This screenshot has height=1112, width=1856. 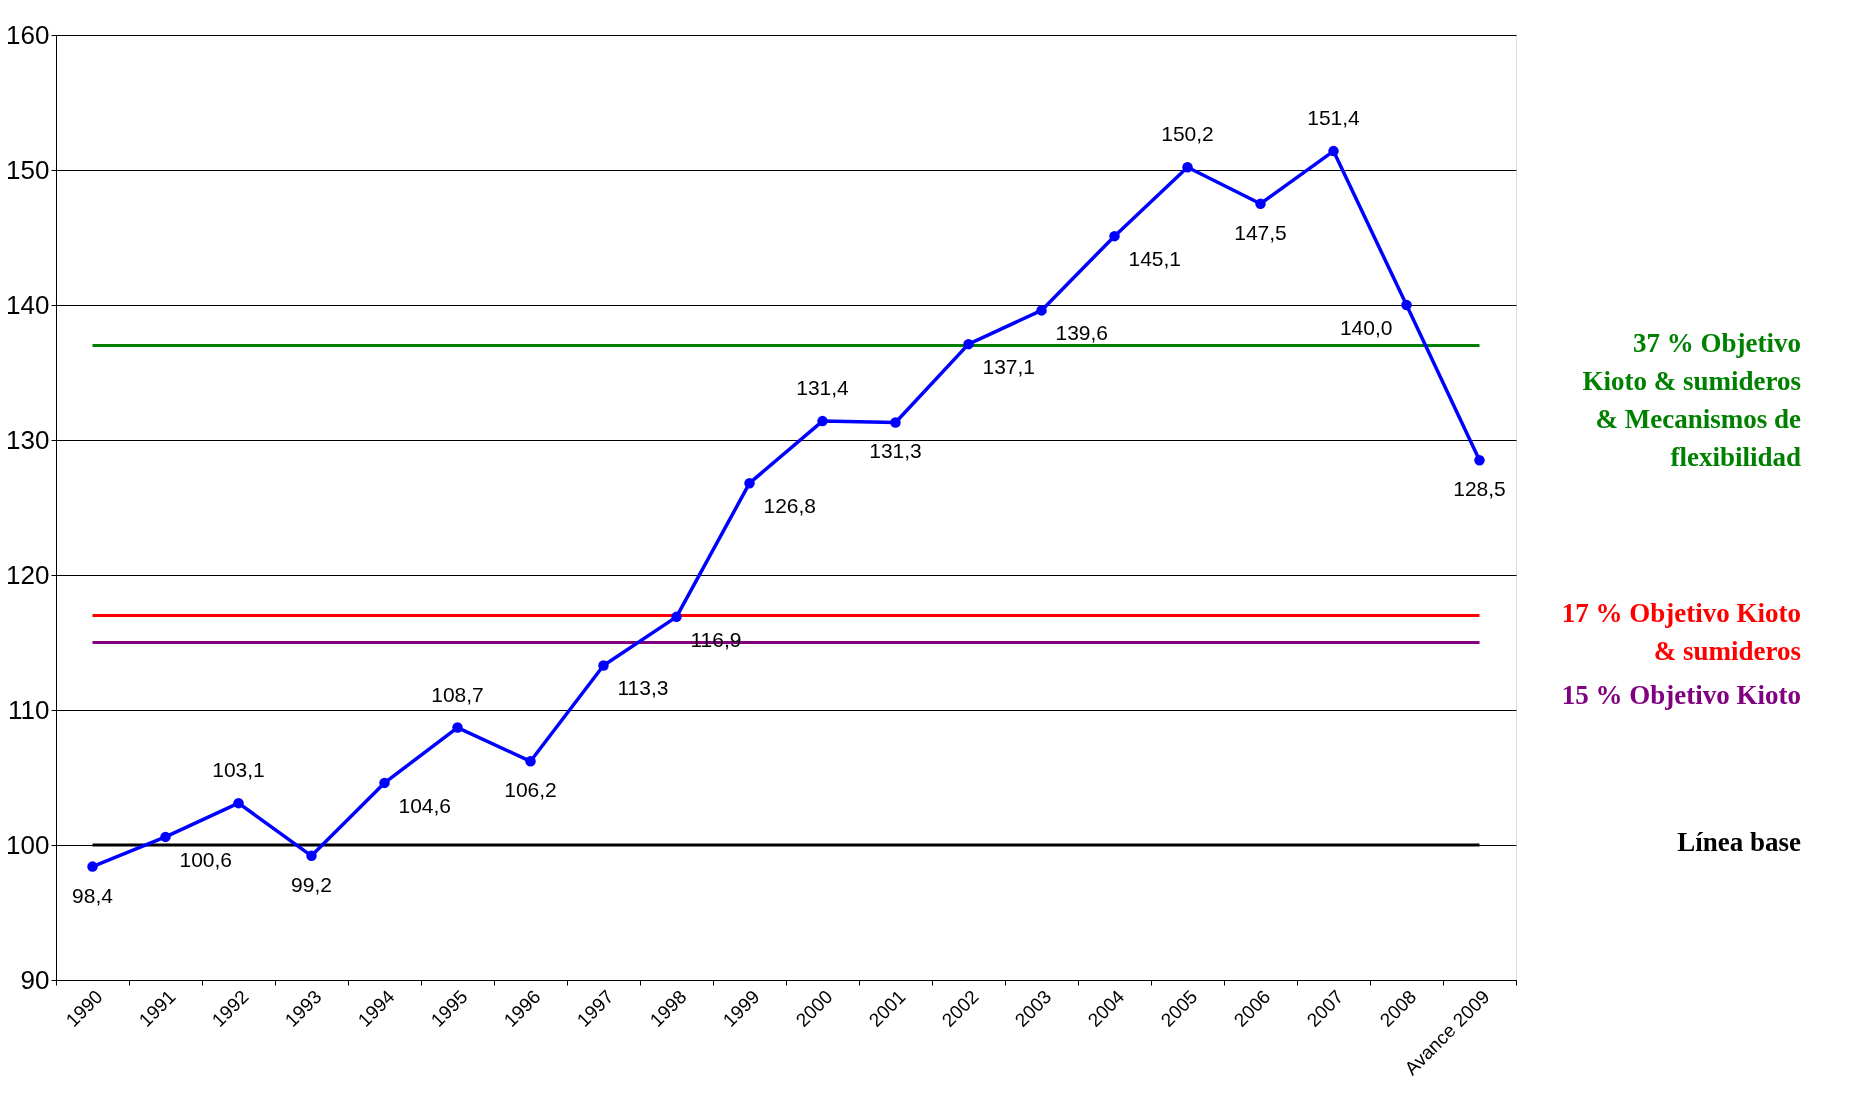 I want to click on data-label: 100,6, so click(x=206, y=859).